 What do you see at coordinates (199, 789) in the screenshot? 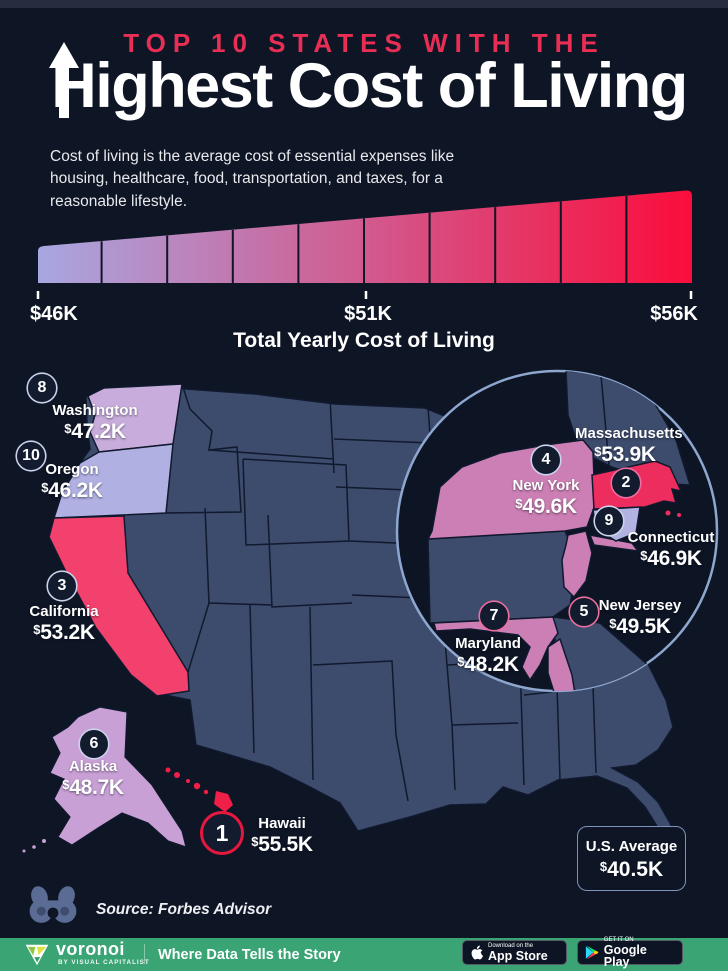
I see `state-hawaii` at bounding box center [199, 789].